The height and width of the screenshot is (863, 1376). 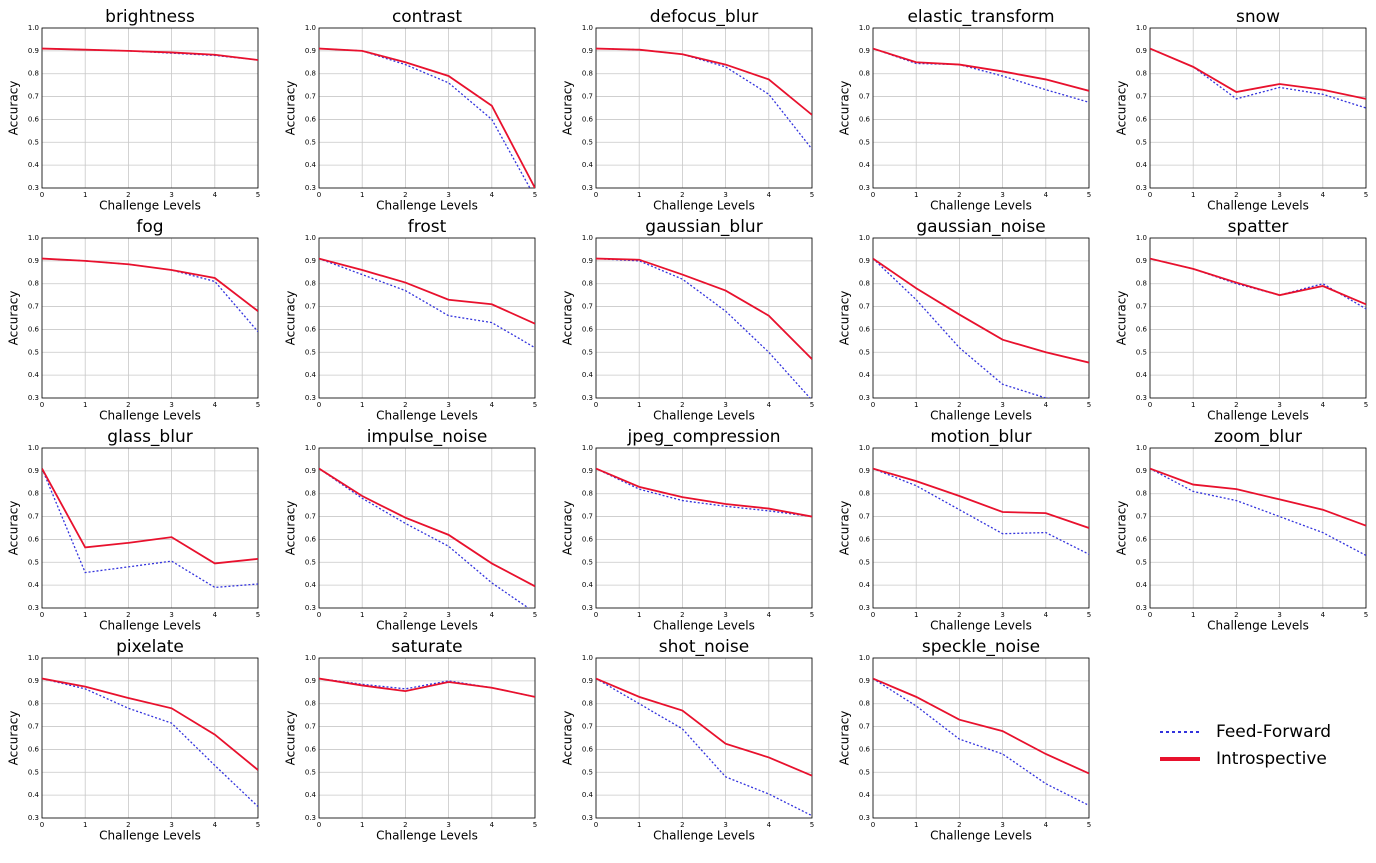 What do you see at coordinates (150, 17) in the screenshot?
I see `subplot-title: brightness` at bounding box center [150, 17].